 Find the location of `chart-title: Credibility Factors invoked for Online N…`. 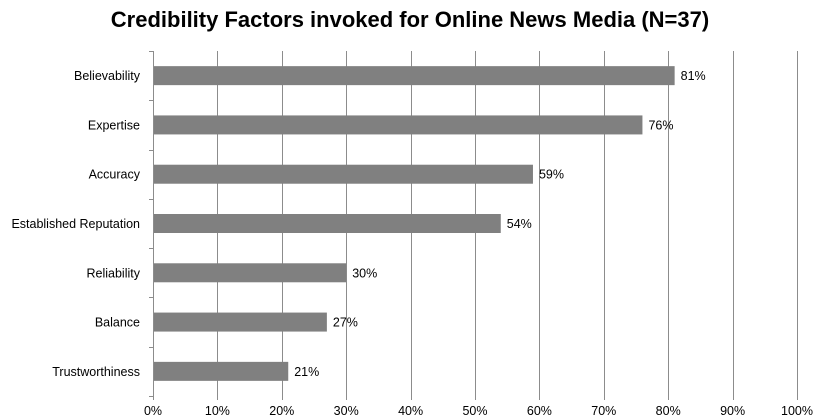

chart-title: Credibility Factors invoked for Online N… is located at coordinates (410, 19).